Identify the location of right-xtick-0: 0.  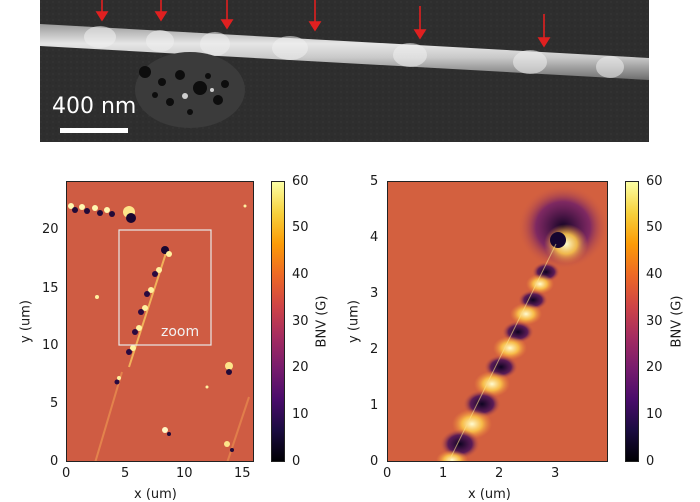
(387, 473).